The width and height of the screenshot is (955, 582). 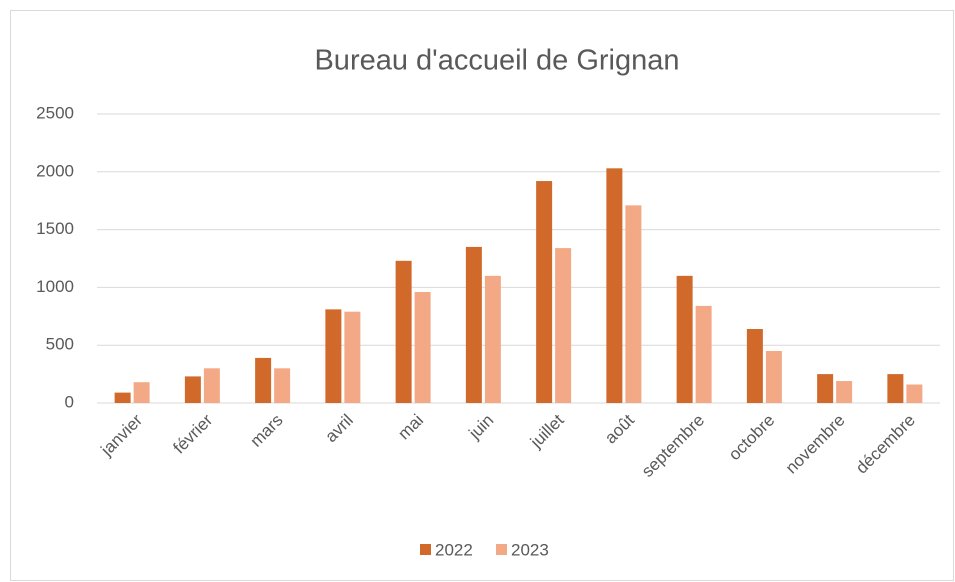 I want to click on y-tick-label: 1000, so click(x=55, y=286).